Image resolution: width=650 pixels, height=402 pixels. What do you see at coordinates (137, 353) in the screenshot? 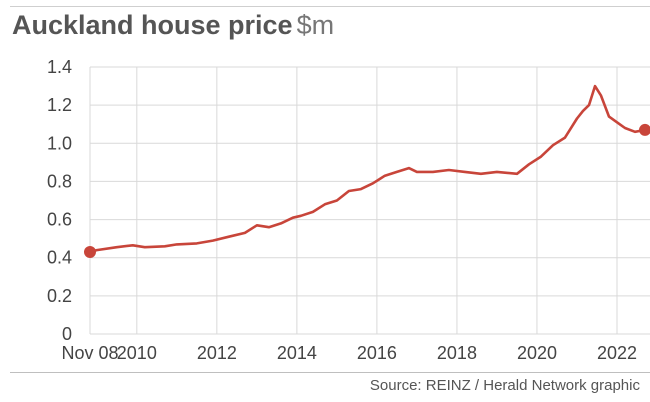
I see `x-tick-label: 2010` at bounding box center [137, 353].